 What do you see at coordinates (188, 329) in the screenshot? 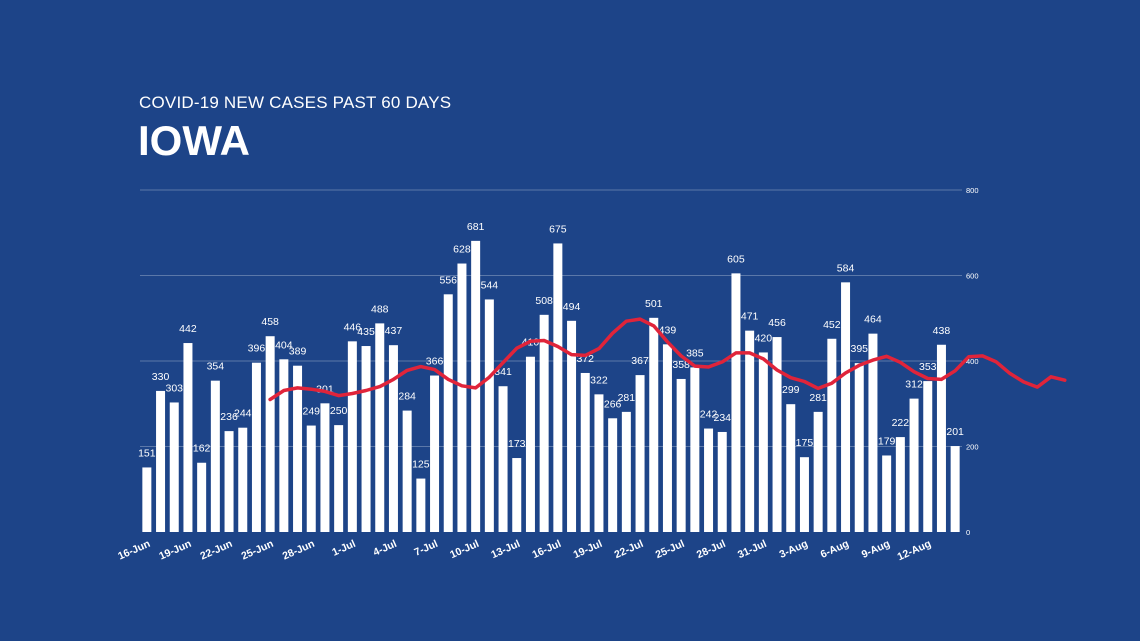
I see `data-label: 442` at bounding box center [188, 329].